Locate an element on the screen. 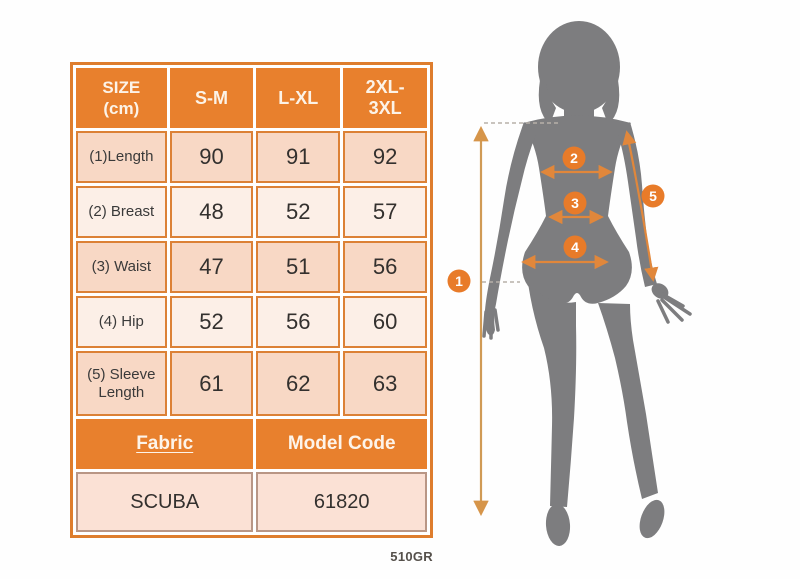 The width and height of the screenshot is (800, 579). marker-number-3: 3 is located at coordinates (575, 203).